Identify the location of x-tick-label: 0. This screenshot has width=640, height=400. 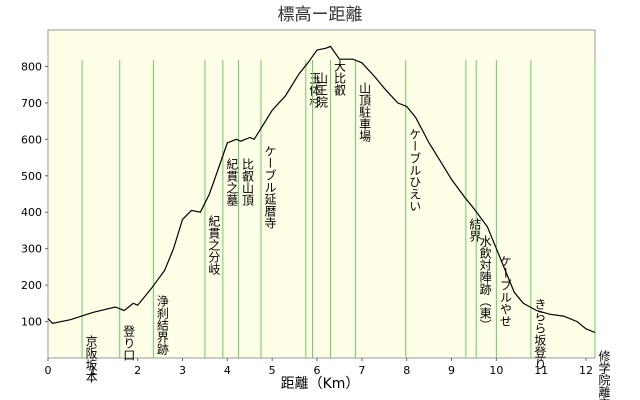
(48, 370).